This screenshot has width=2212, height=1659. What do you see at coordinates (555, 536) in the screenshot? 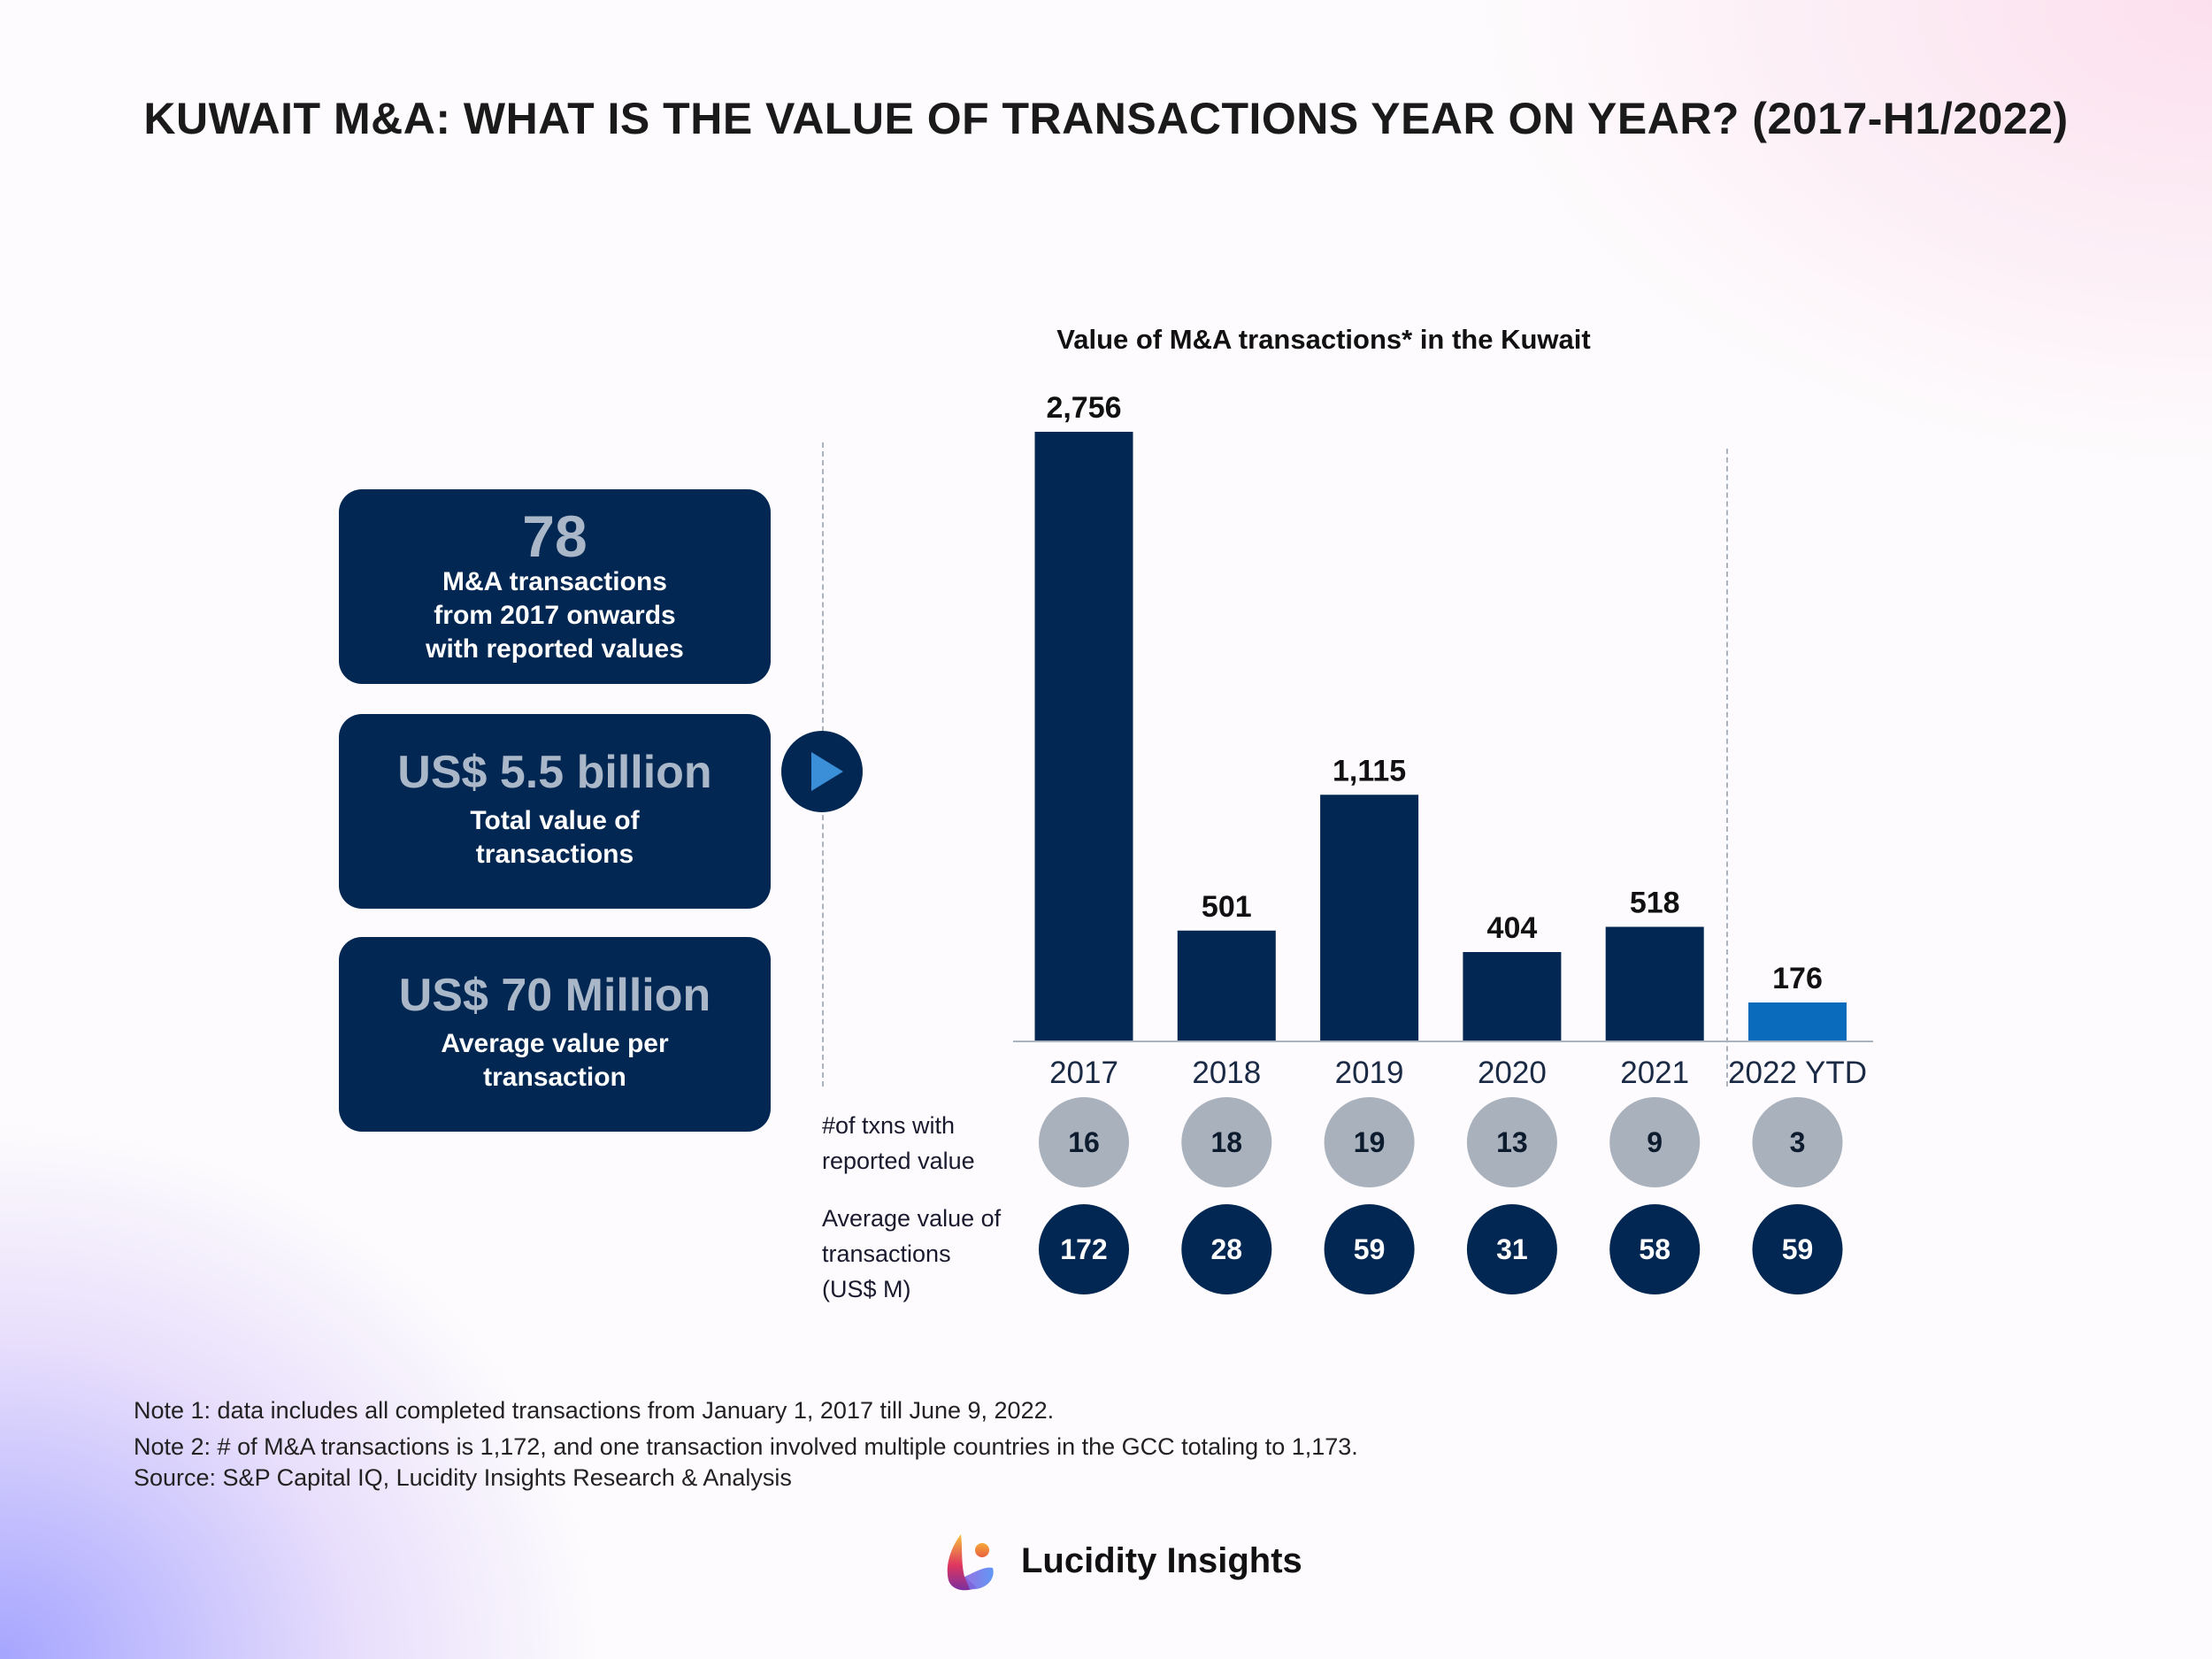
I see `kpi-value: 78` at bounding box center [555, 536].